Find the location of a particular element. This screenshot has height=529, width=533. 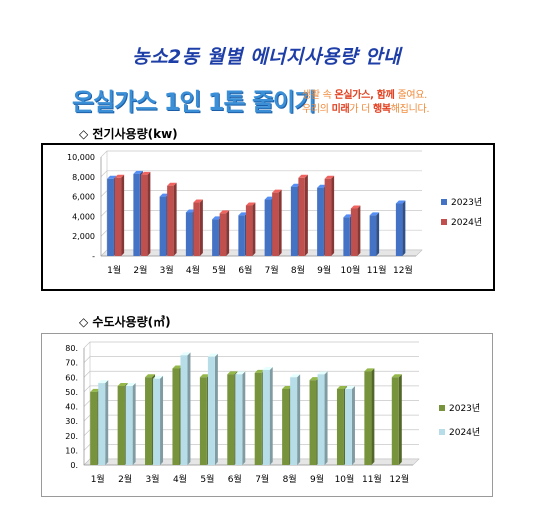

y-tick-label: 40. is located at coordinates (71, 407).